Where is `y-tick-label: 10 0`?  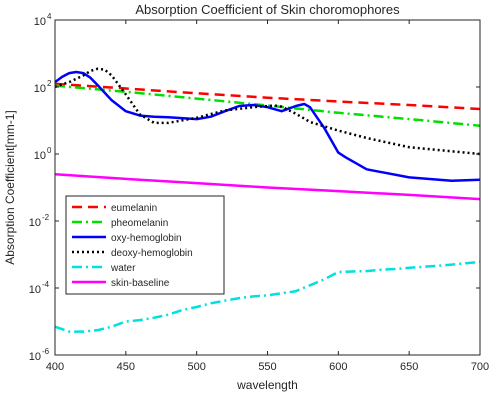
y-tick-label: 10 0 is located at coordinates (43, 154).